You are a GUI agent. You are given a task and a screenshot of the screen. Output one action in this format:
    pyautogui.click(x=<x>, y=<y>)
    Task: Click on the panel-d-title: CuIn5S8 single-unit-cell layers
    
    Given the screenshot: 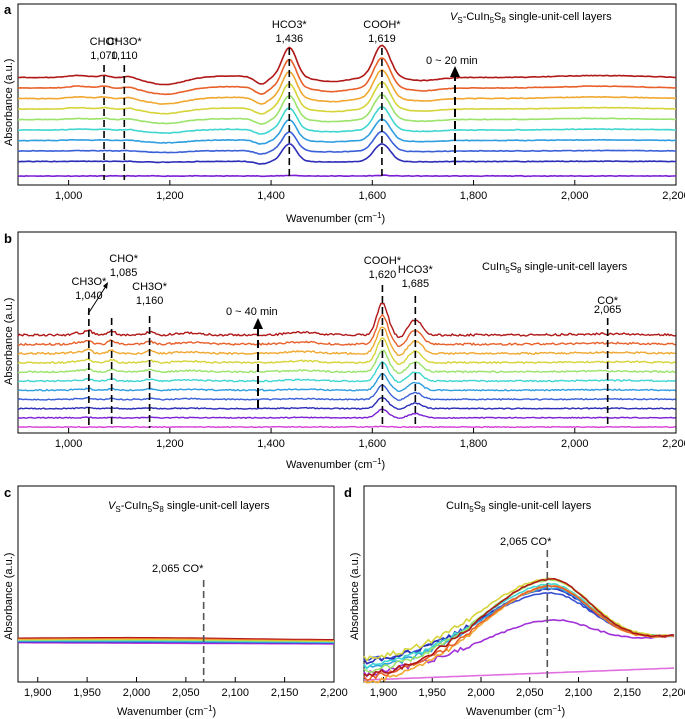 What is the action you would take?
    pyautogui.click(x=519, y=507)
    